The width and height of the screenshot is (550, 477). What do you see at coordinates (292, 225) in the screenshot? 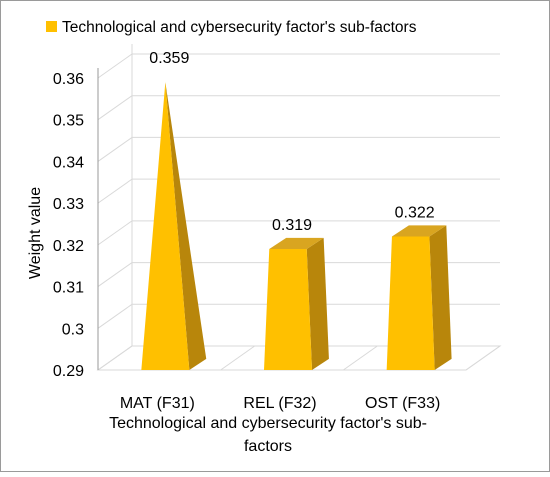
I see `data-label: 0.319` at bounding box center [292, 225].